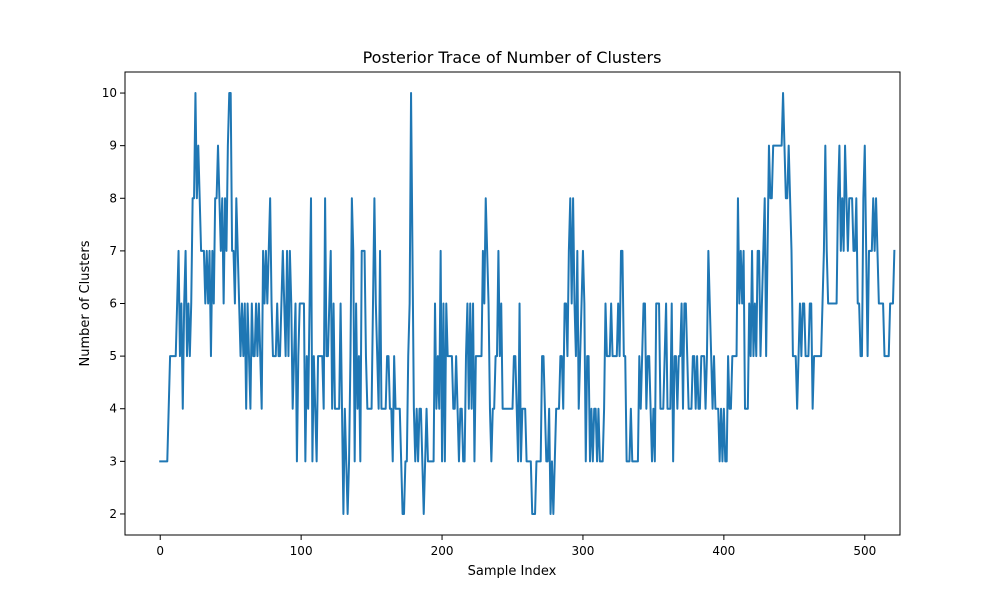 The image size is (1000, 600). I want to click on x-axis: 0 100 200 300 400 500, so click(516, 546).